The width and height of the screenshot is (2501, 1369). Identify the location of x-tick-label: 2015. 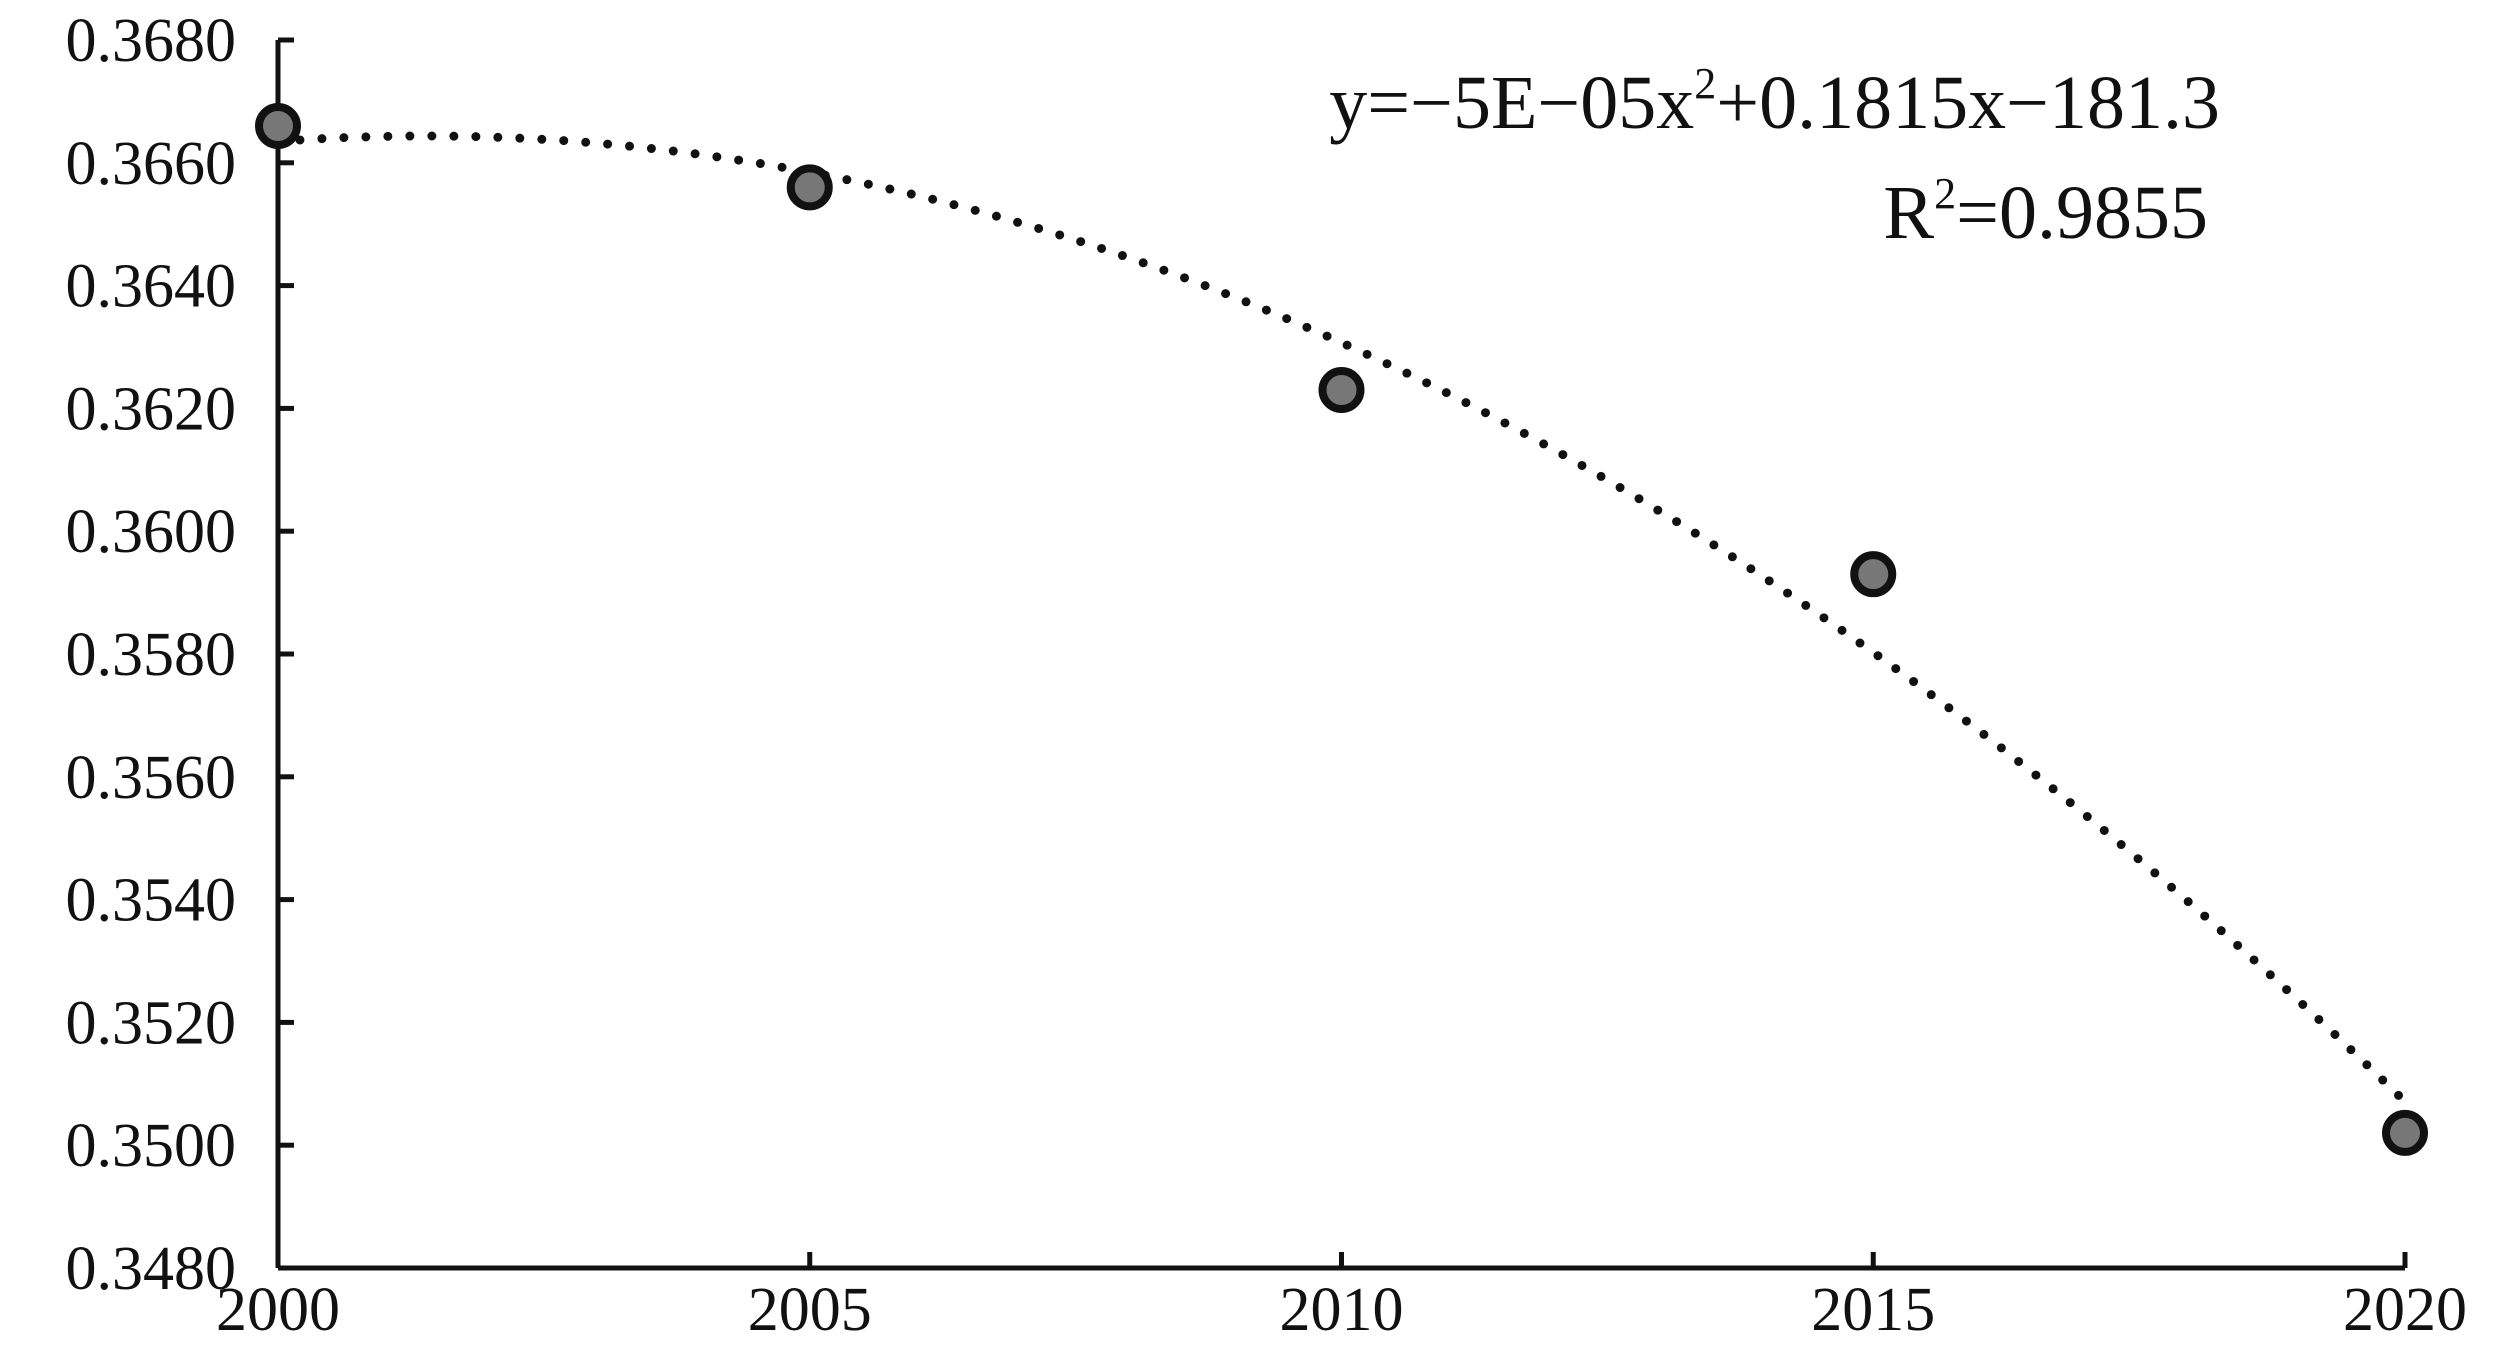
(1873, 1310).